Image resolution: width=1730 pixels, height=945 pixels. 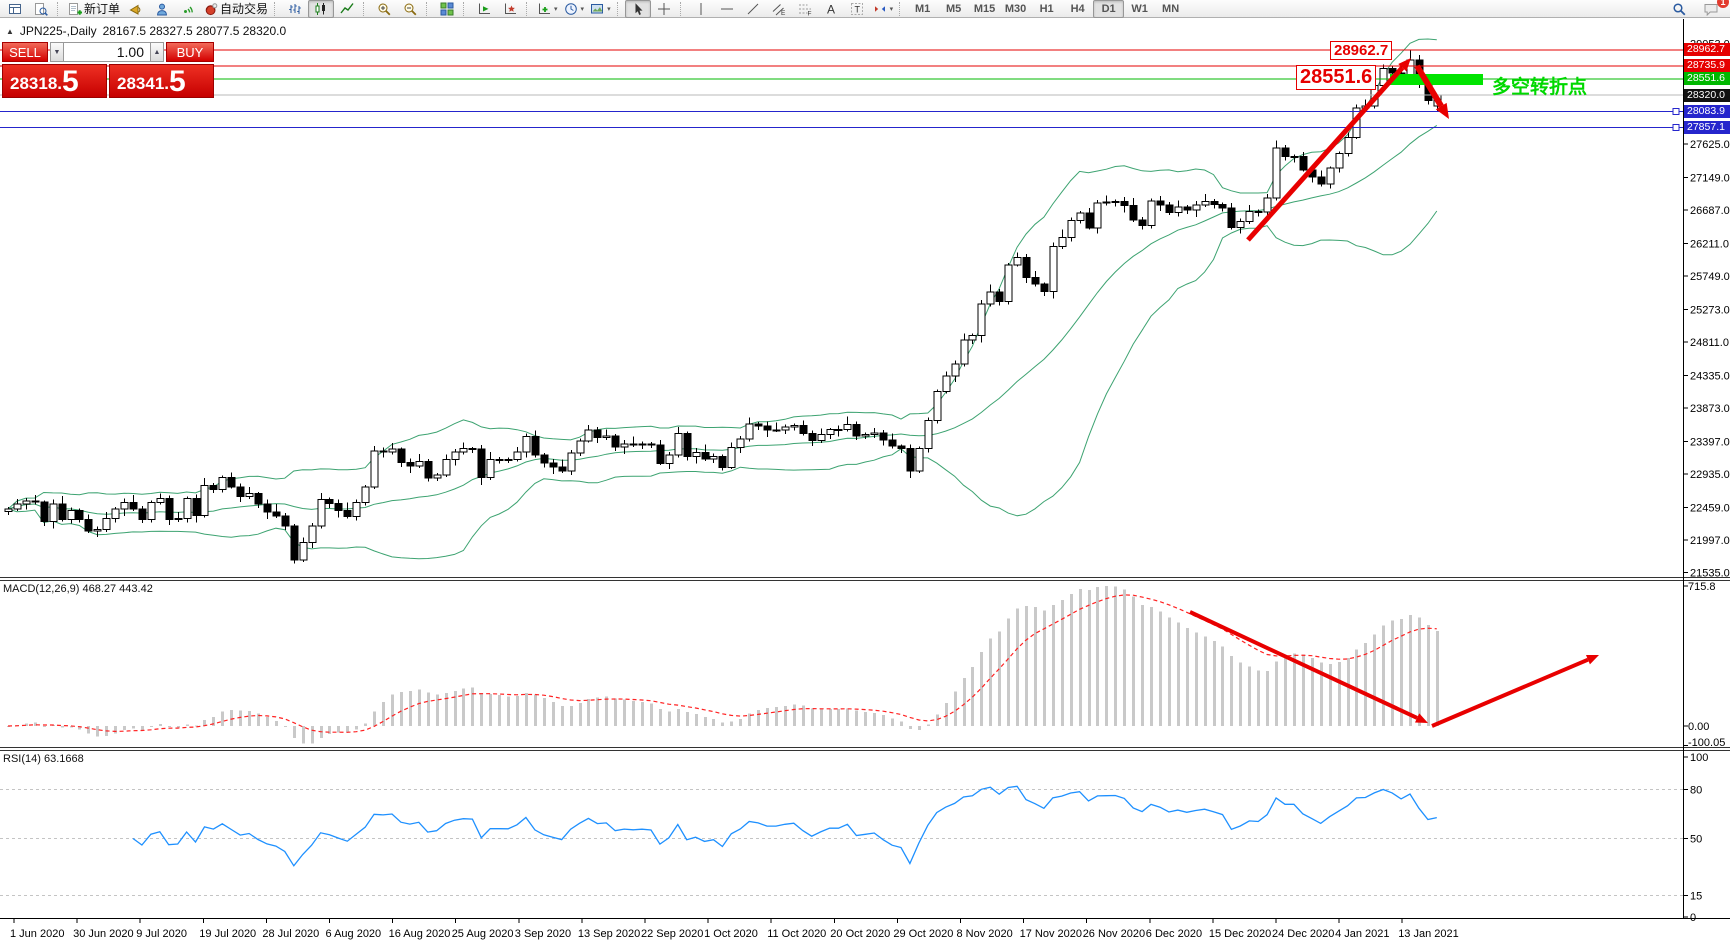 I want to click on new-order-button: 新订单, so click(x=94, y=9).